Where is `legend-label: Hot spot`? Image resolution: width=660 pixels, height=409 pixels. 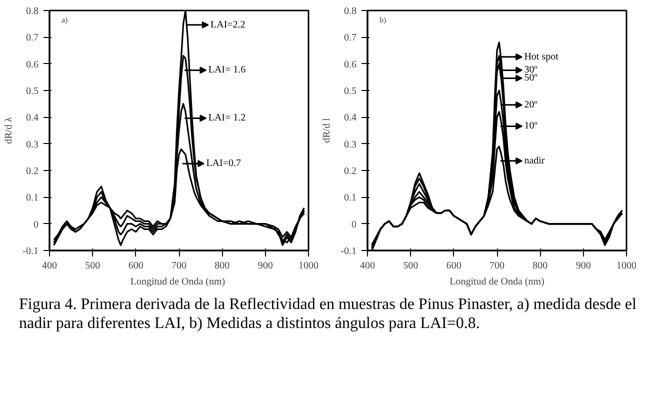
legend-label: Hot spot is located at coordinates (541, 56).